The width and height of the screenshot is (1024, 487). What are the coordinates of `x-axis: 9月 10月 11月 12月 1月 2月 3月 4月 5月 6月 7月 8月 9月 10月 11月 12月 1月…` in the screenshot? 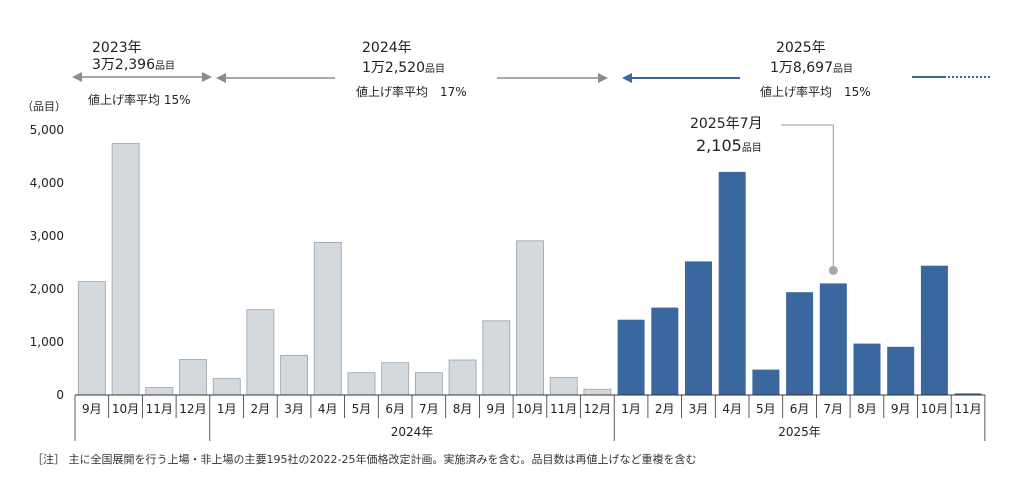 It's located at (530, 417).